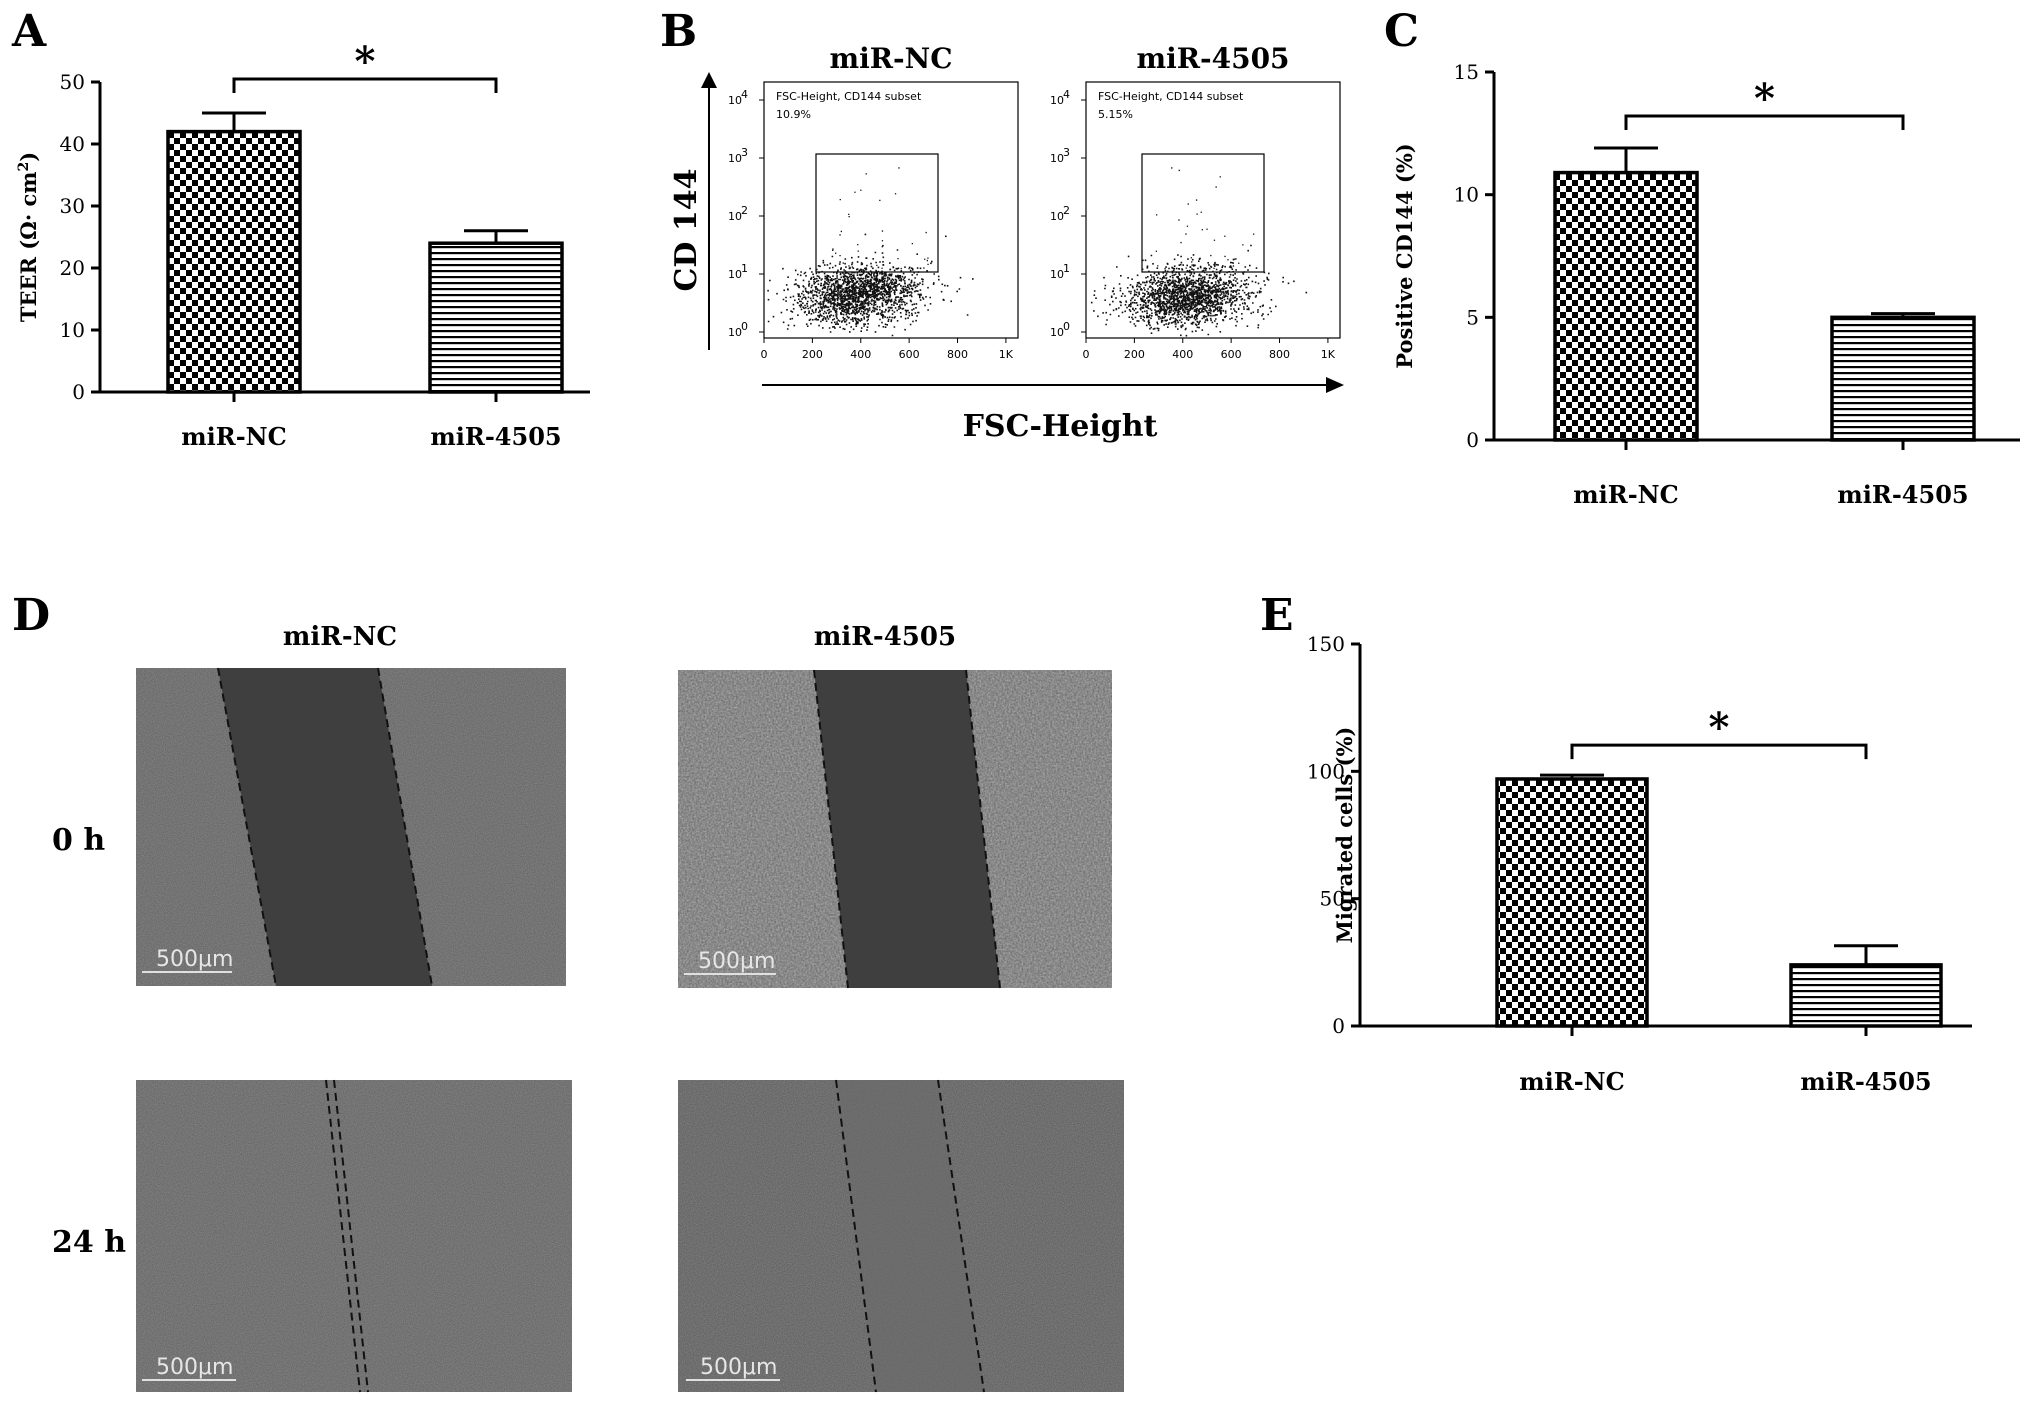 This screenshot has width=2031, height=1404. Describe the element at coordinates (340, 637) in the screenshot. I see `column-title-mir-nc: miR-NC` at that location.